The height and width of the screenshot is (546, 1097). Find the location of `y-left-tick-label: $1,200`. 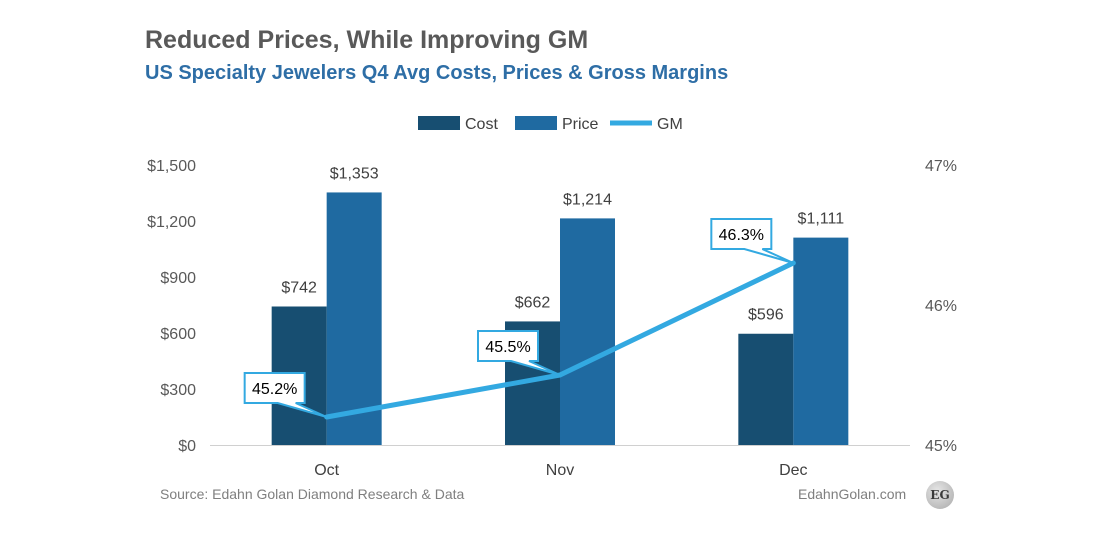

y-left-tick-label: $1,200 is located at coordinates (171, 222).